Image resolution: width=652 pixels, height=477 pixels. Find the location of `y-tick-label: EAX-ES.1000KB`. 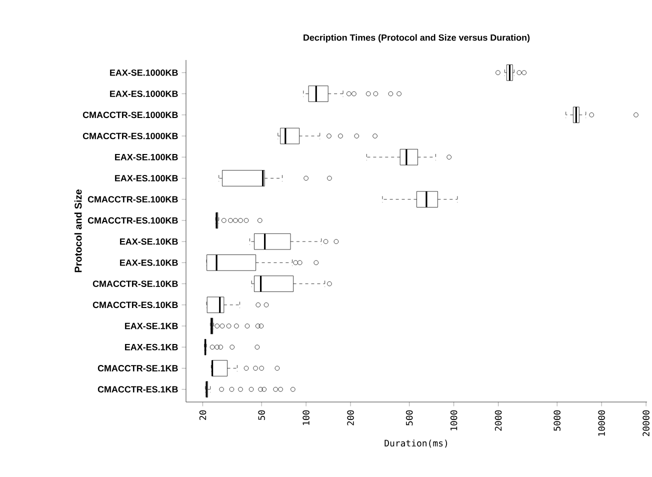

y-tick-label: EAX-ES.1000KB is located at coordinates (144, 93).